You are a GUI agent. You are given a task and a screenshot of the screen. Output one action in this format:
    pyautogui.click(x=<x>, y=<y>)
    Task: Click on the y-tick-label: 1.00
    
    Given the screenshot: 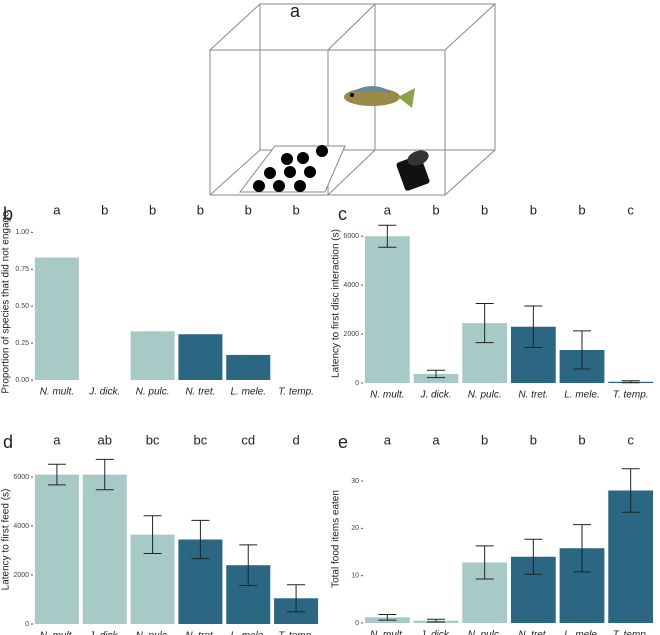 What is the action you would take?
    pyautogui.click(x=22, y=232)
    